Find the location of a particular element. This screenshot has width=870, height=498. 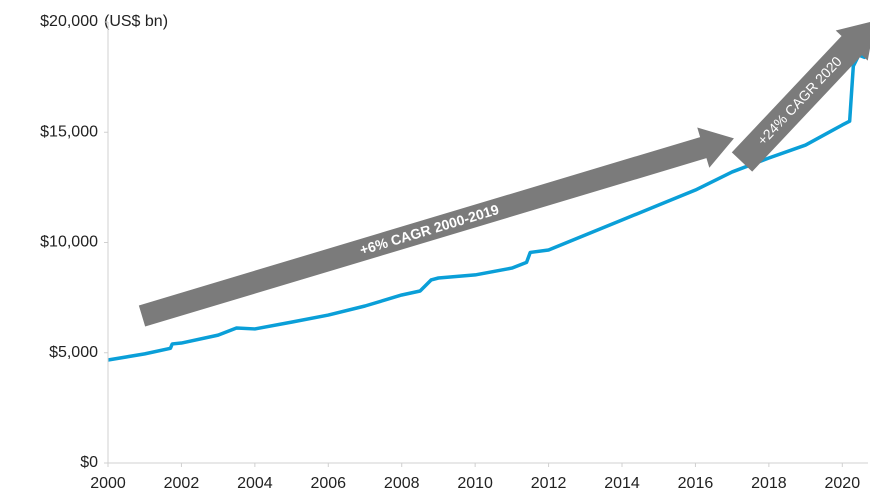

x-tick-label: 2018 is located at coordinates (769, 483).